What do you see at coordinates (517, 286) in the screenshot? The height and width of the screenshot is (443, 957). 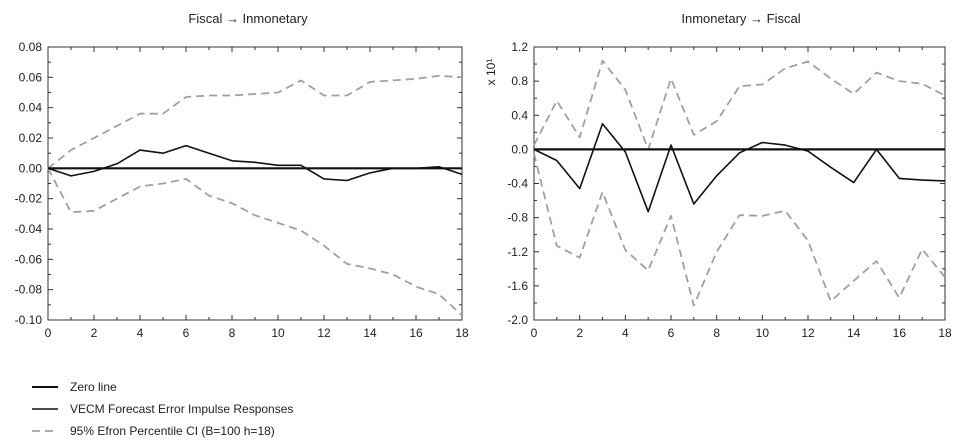 I see `y-tick-label: -1.6` at bounding box center [517, 286].